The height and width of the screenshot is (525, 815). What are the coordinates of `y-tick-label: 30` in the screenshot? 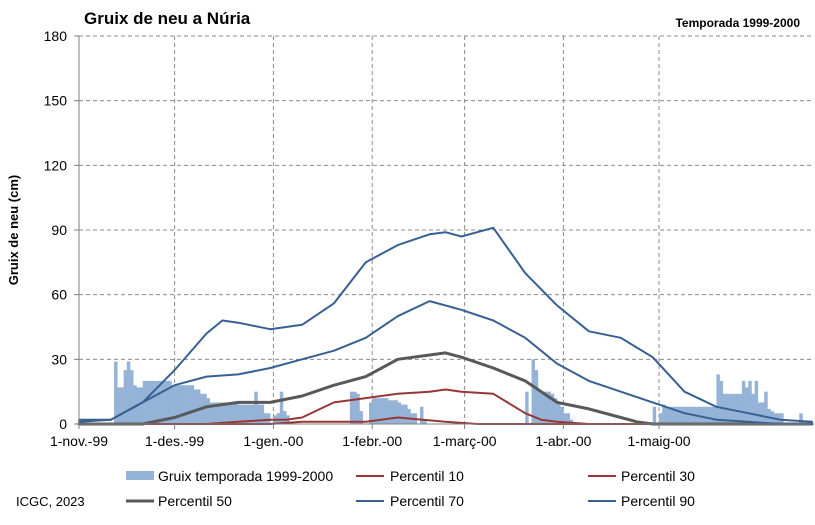 It's located at (59, 359).